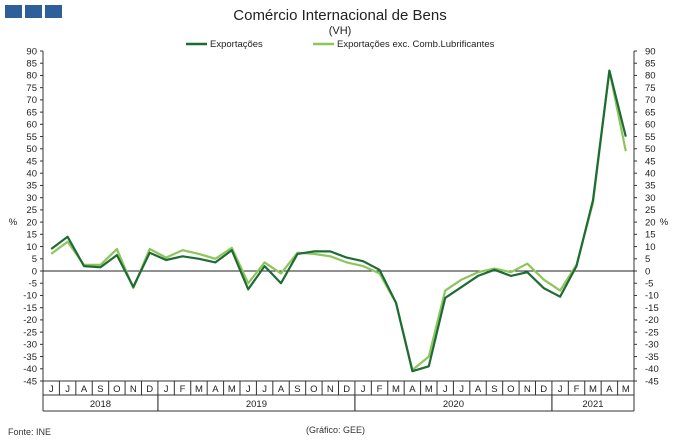 The width and height of the screenshot is (680, 443). Describe the element at coordinates (30, 308) in the screenshot. I see `y-tick-label-left: -15` at that location.